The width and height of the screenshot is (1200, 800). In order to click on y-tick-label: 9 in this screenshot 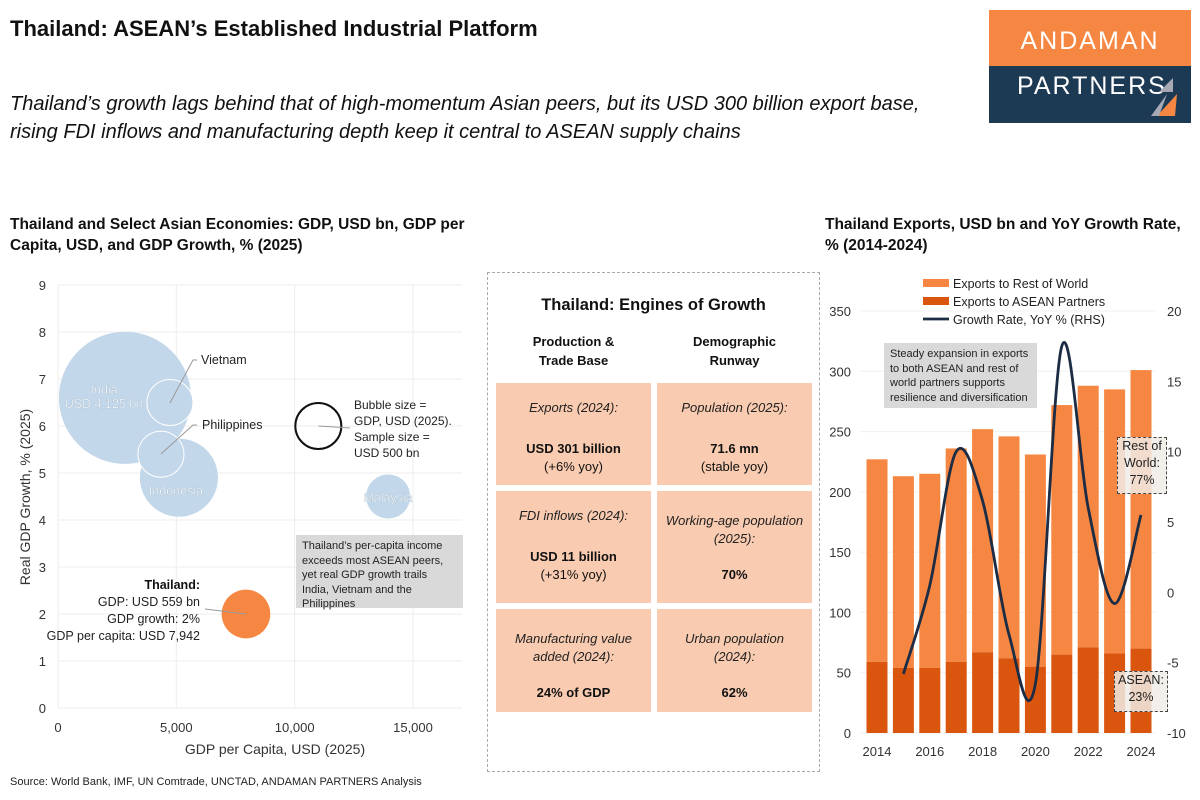, I will do `click(42, 285)`.